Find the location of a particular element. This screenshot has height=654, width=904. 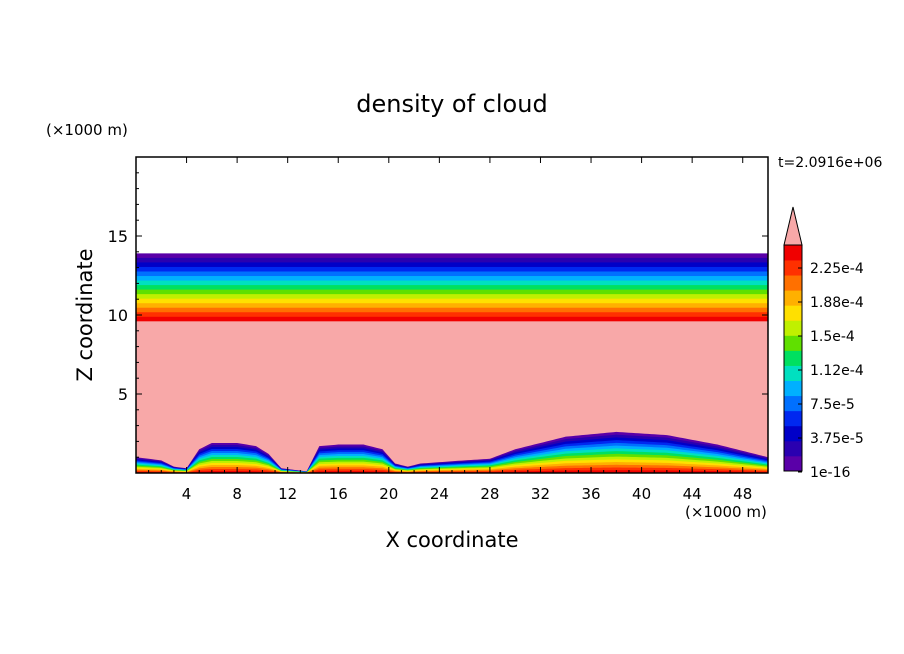

y-tick-label: 15 is located at coordinates (118, 236).